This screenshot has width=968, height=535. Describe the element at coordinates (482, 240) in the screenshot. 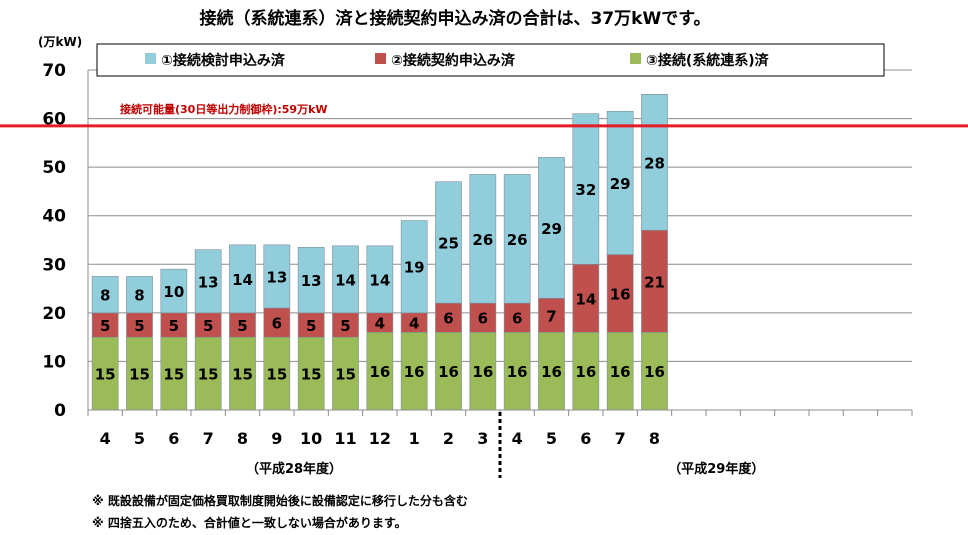

I see `data-label: 26` at that location.